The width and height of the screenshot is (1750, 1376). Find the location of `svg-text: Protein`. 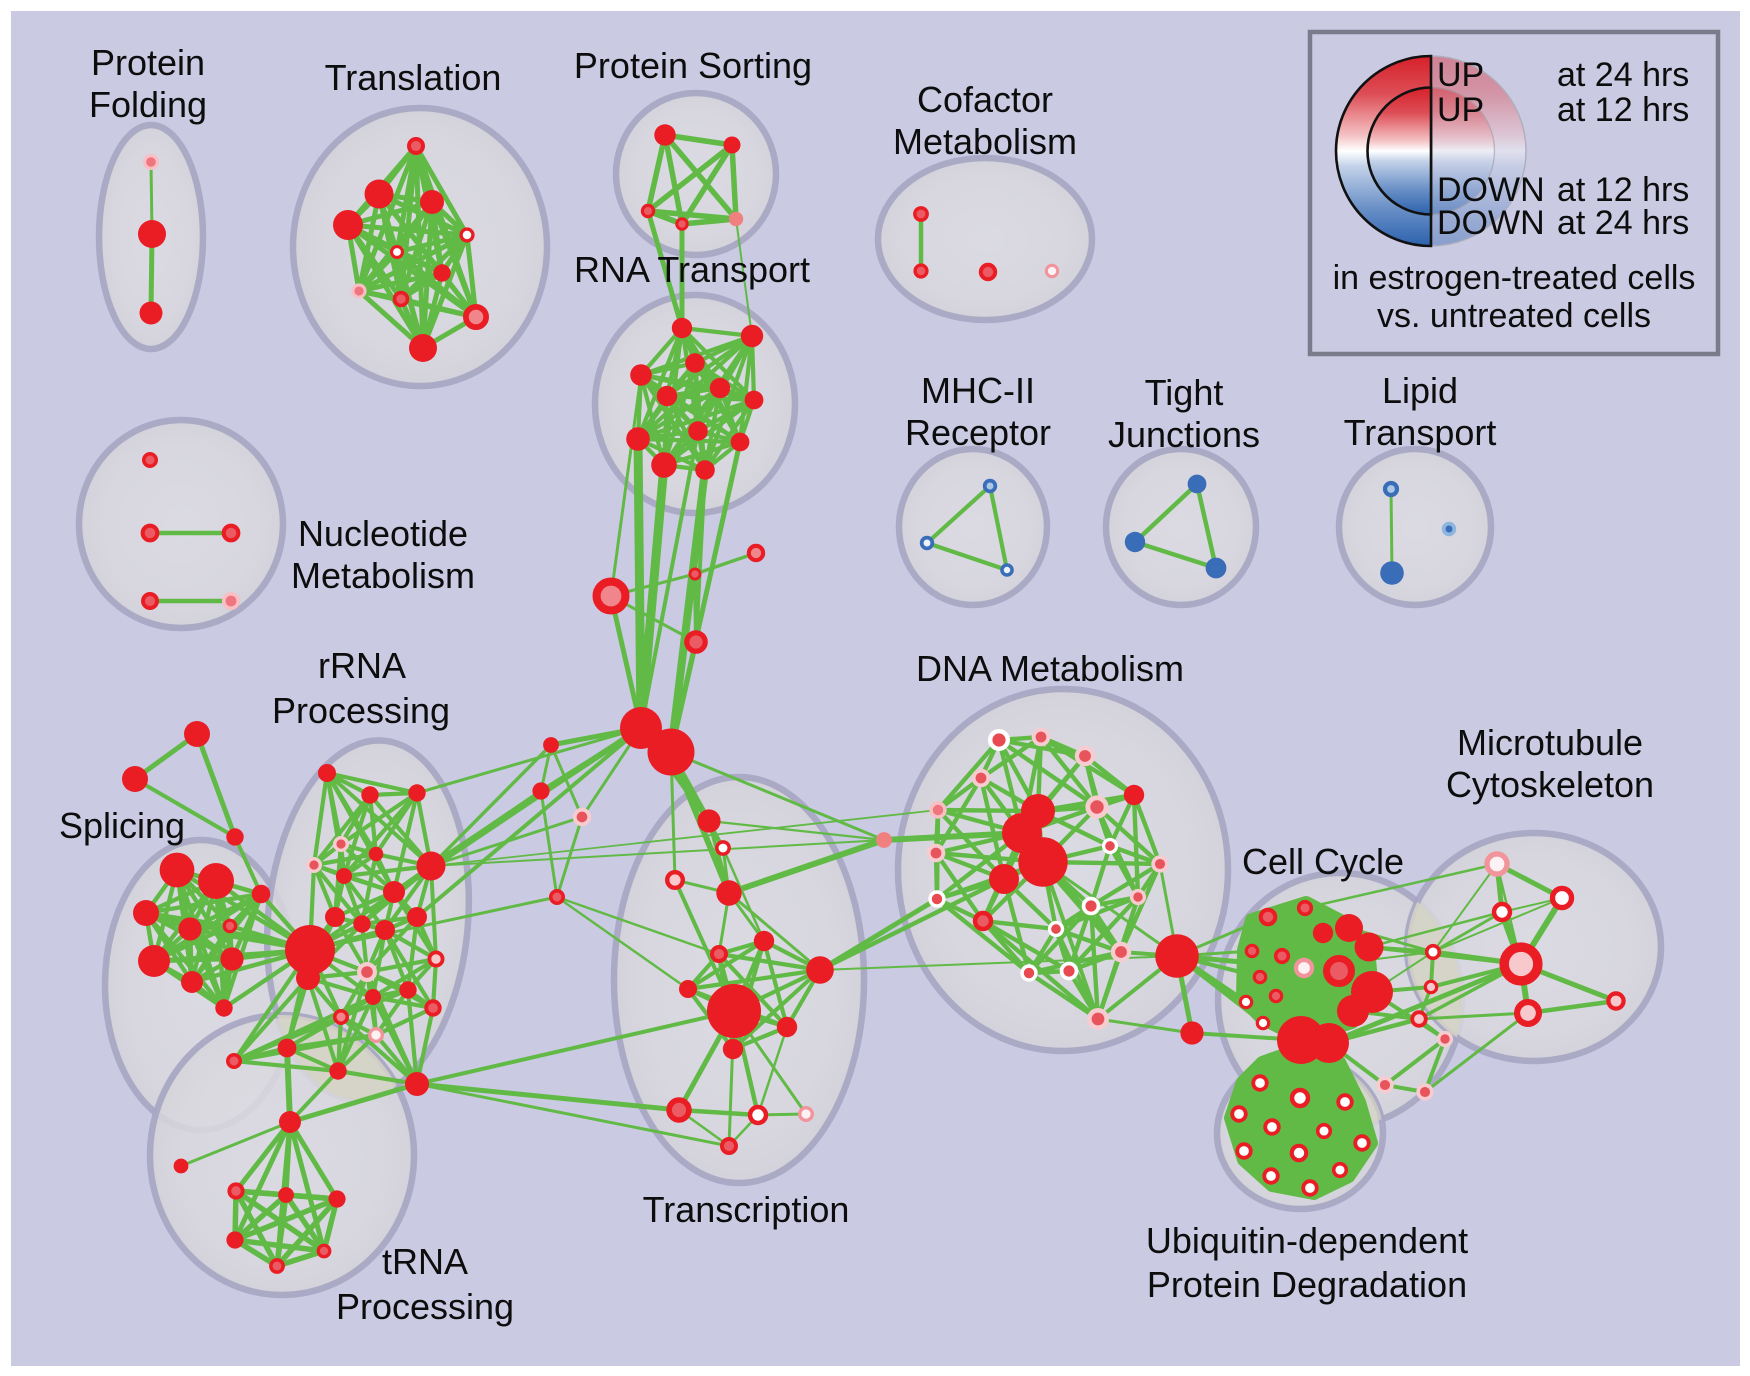

svg-text: Protein is located at coordinates (148, 62).